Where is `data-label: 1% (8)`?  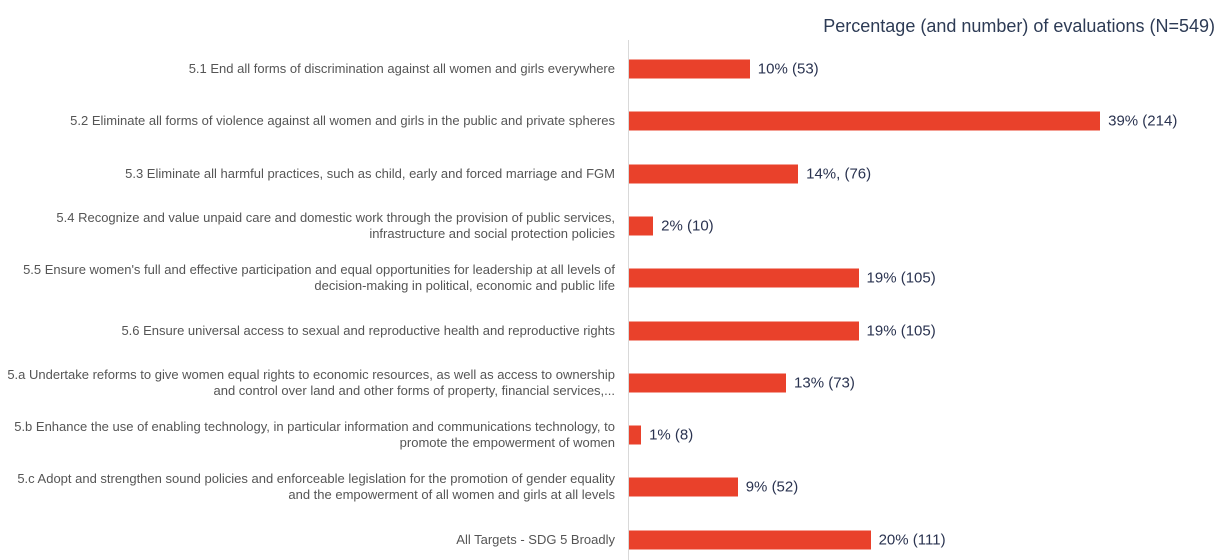 data-label: 1% (8) is located at coordinates (671, 435).